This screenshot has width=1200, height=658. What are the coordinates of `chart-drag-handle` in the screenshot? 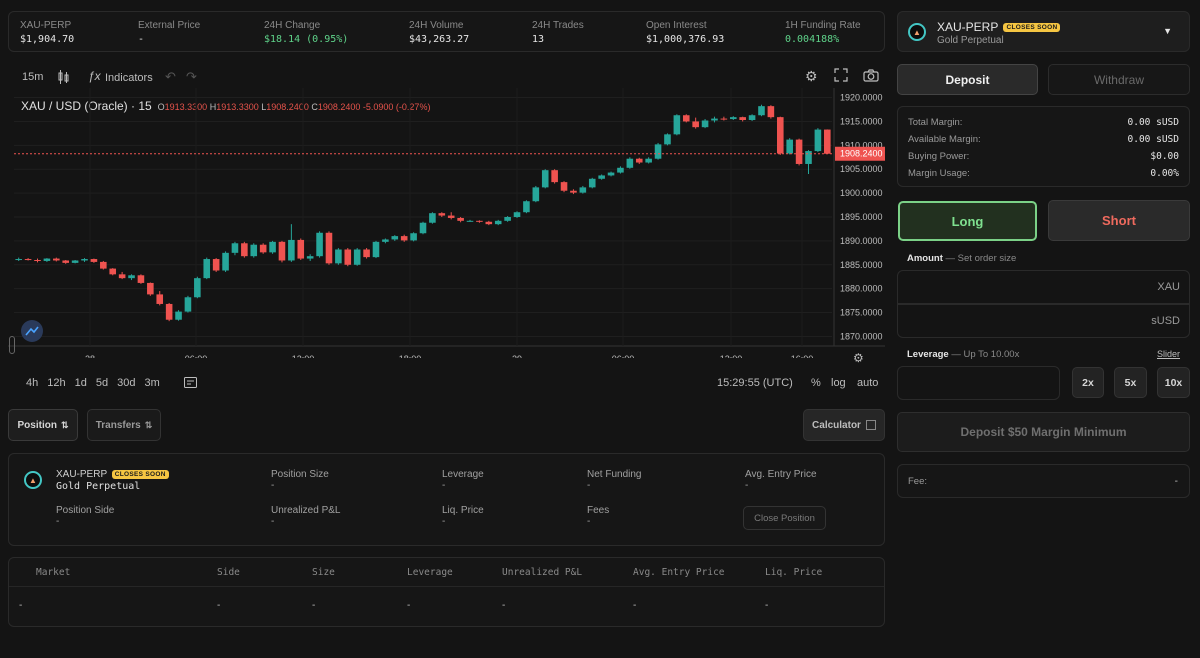 It's located at (12, 345).